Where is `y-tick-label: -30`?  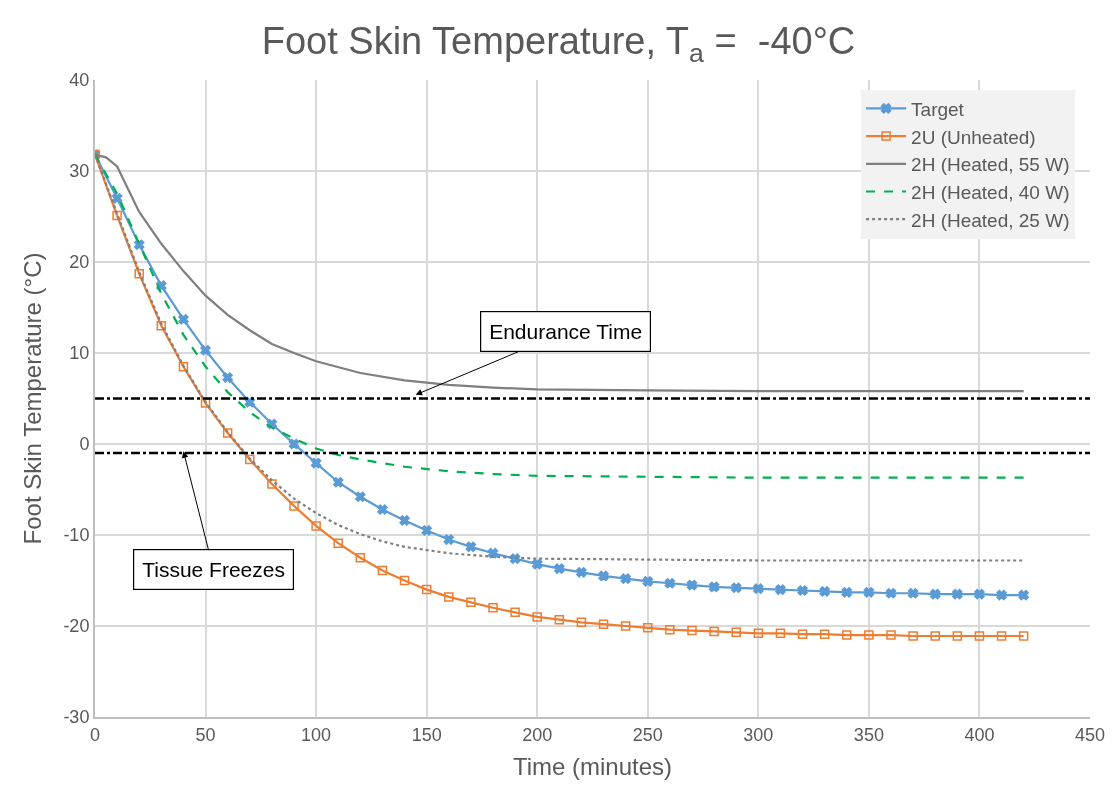 y-tick-label: -30 is located at coordinates (76, 717).